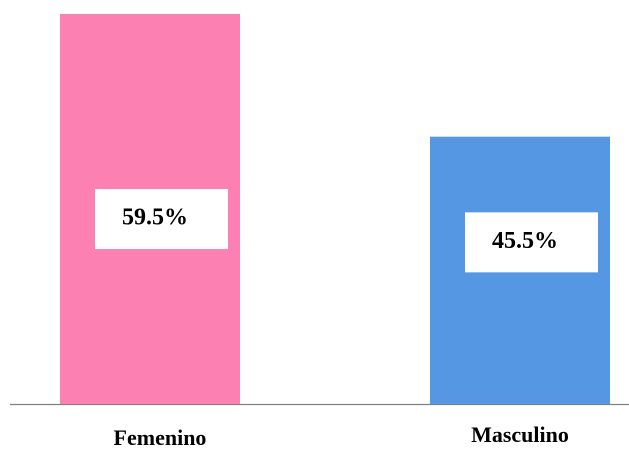 Image resolution: width=629 pixels, height=449 pixels. Describe the element at coordinates (520, 434) in the screenshot. I see `x-tick-label: Masculino` at that location.